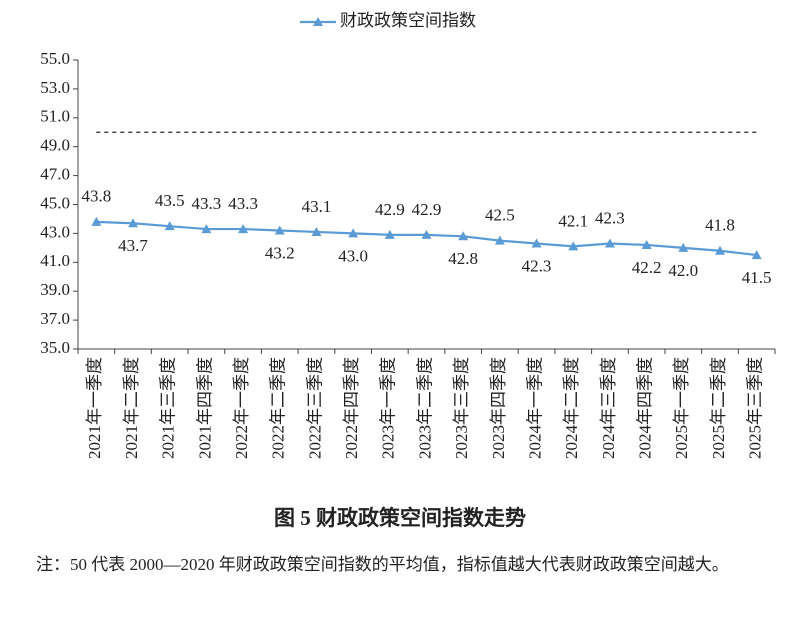 The height and width of the screenshot is (618, 790). Describe the element at coordinates (498, 408) in the screenshot. I see `x-tick-label: 2023年四季度` at that location.